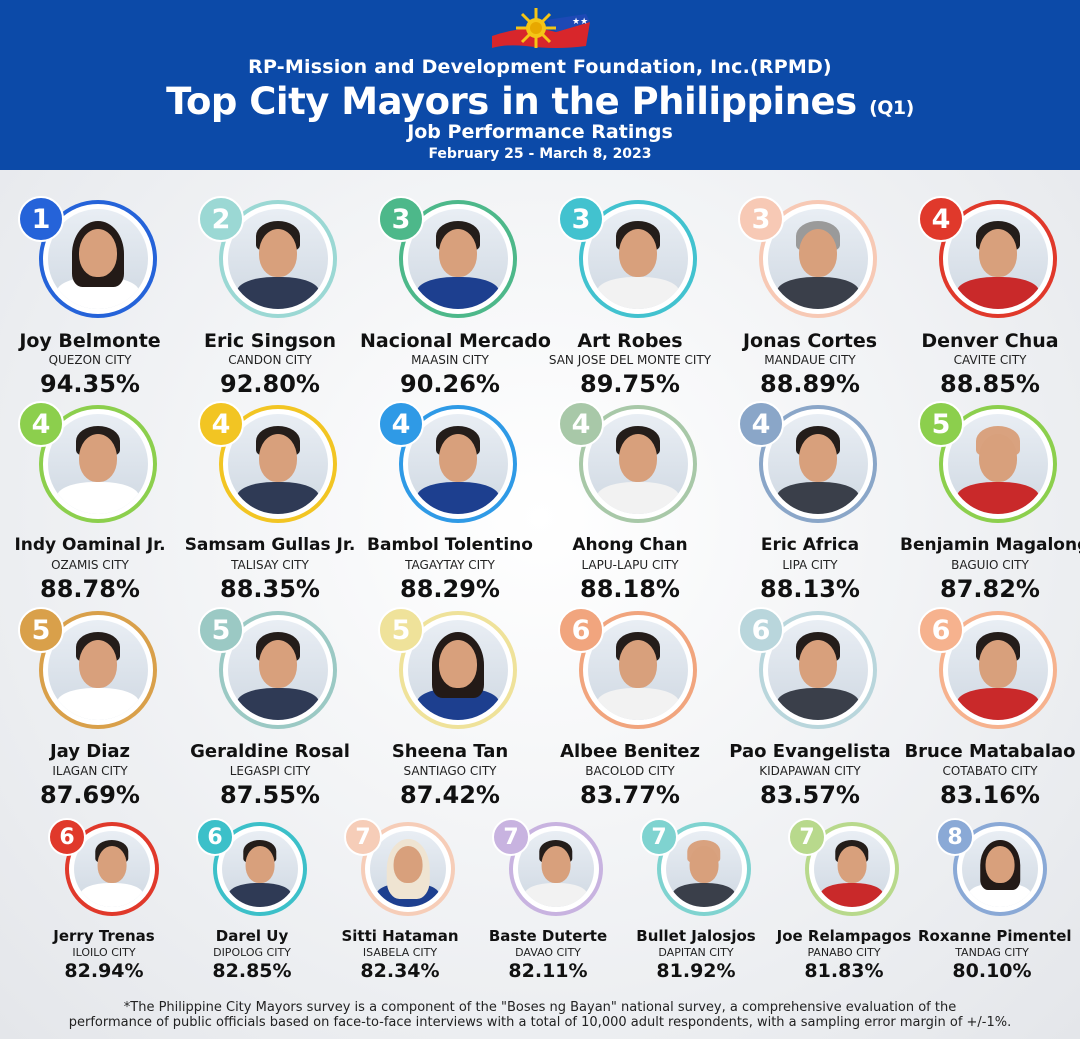 This screenshot has height=1039, width=1080. I want to click on mayor-card: 4 Indy Oaminal Jr. OZAMIS CITY 88.78%, so click(90, 503).